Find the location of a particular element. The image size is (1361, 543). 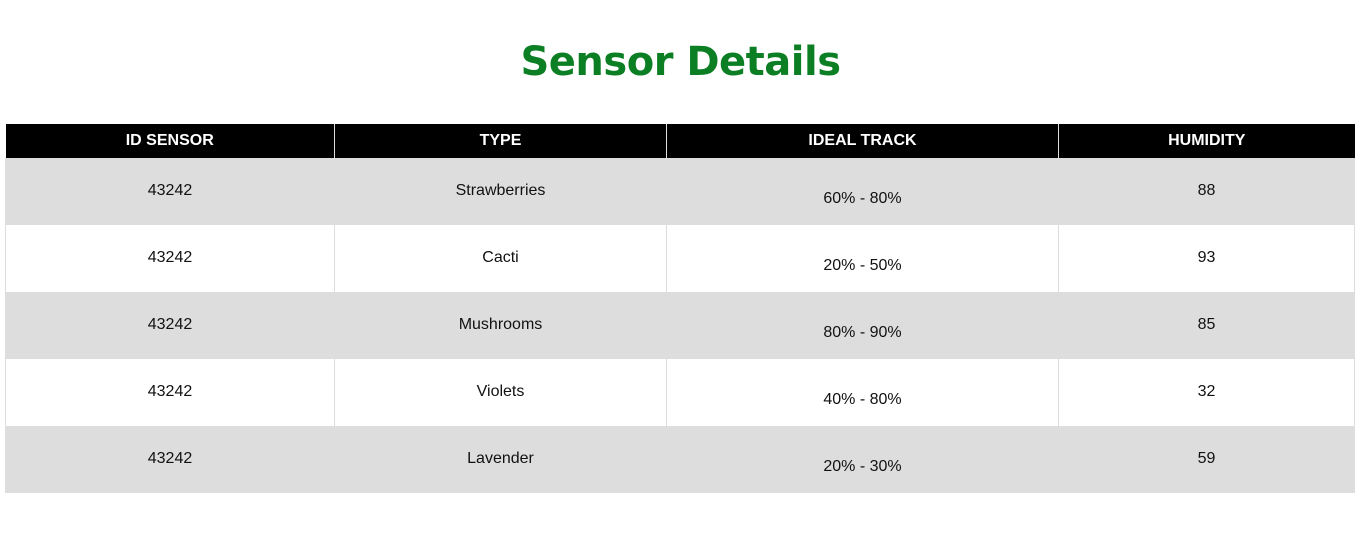

table-row: 43242 Strawberries 60% - 80% 88 is located at coordinates (680, 191).